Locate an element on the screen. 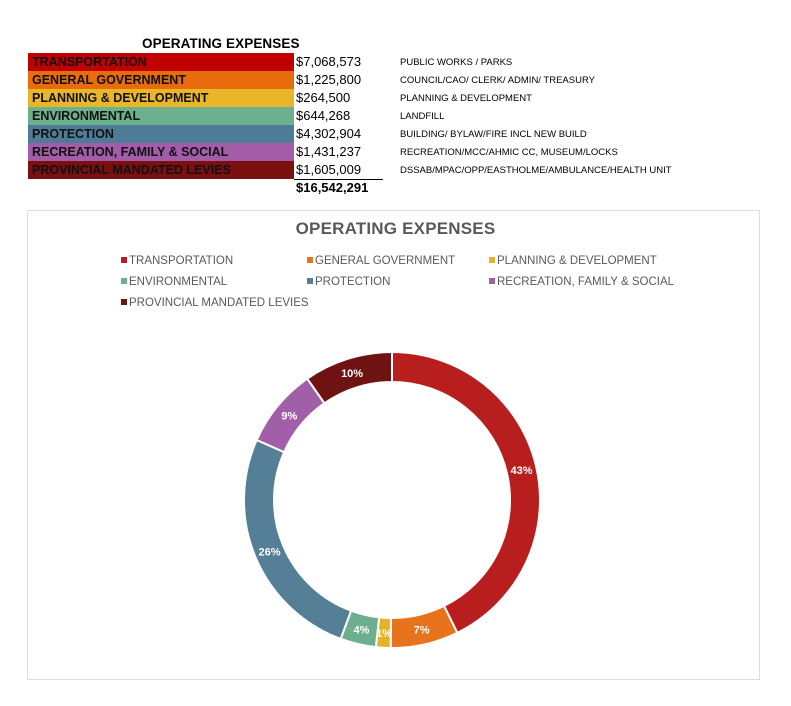 Image resolution: width=791 pixels, height=706 pixels. description-cell: LANDFILL is located at coordinates (422, 116).